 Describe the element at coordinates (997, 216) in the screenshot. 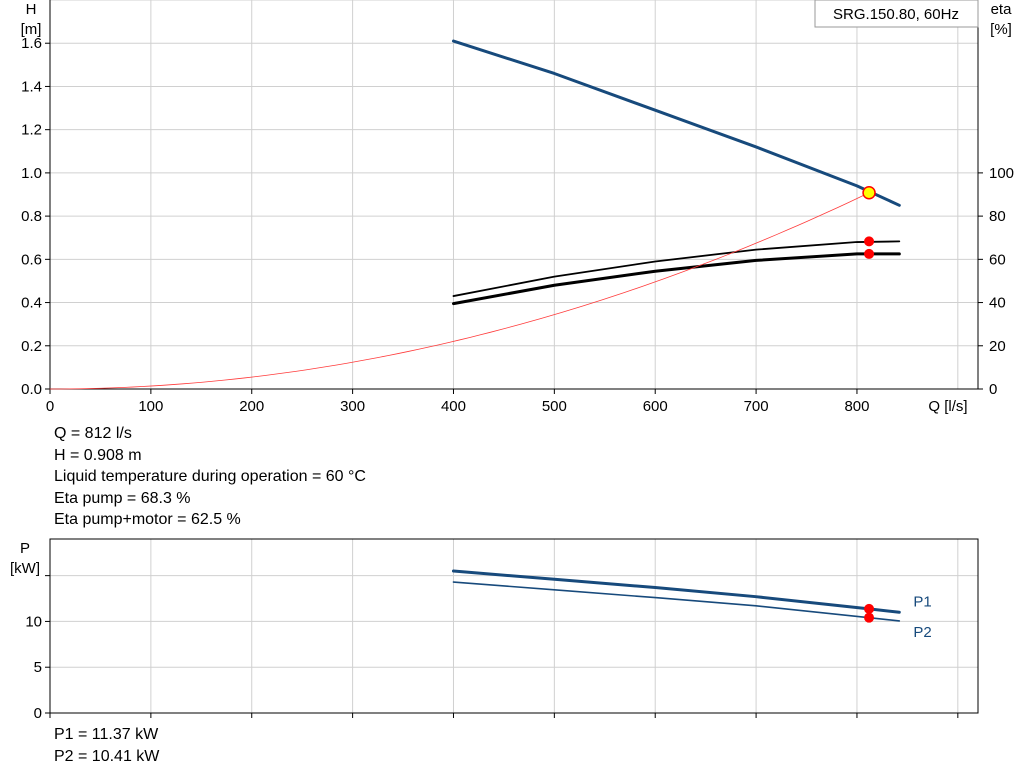

I see `y-tick-label-right: 80` at that location.